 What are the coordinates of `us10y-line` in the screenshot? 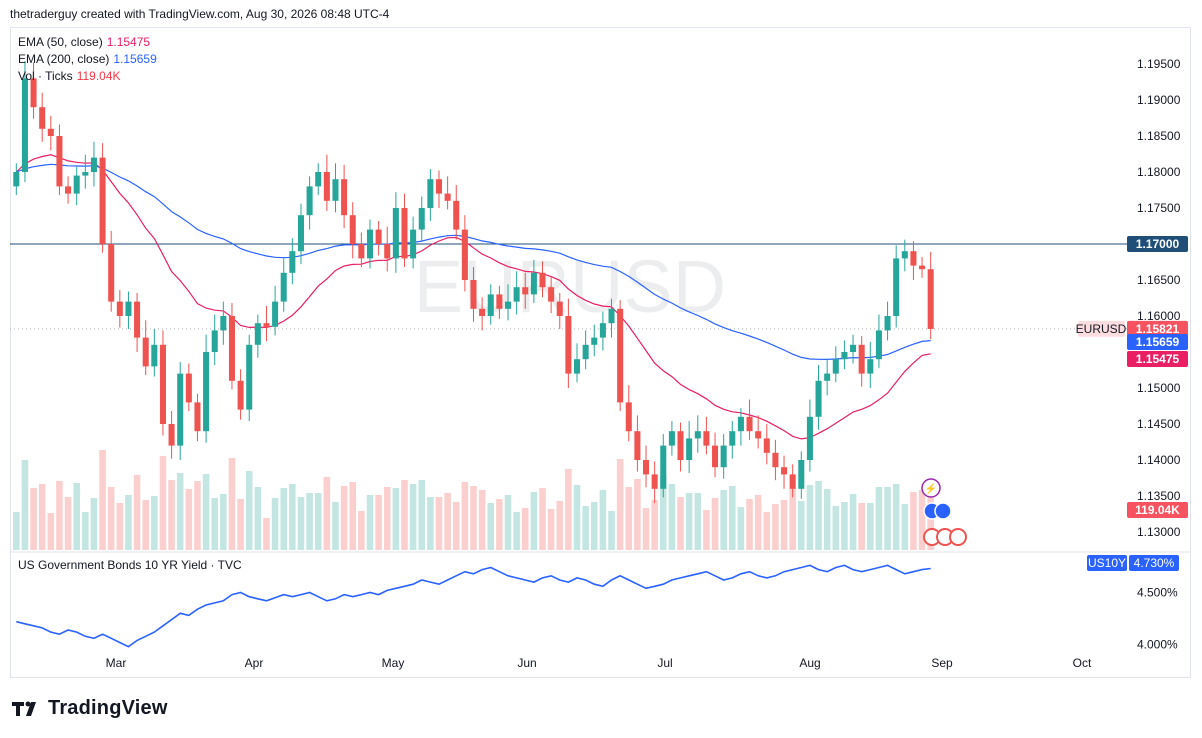 It's located at (473, 606).